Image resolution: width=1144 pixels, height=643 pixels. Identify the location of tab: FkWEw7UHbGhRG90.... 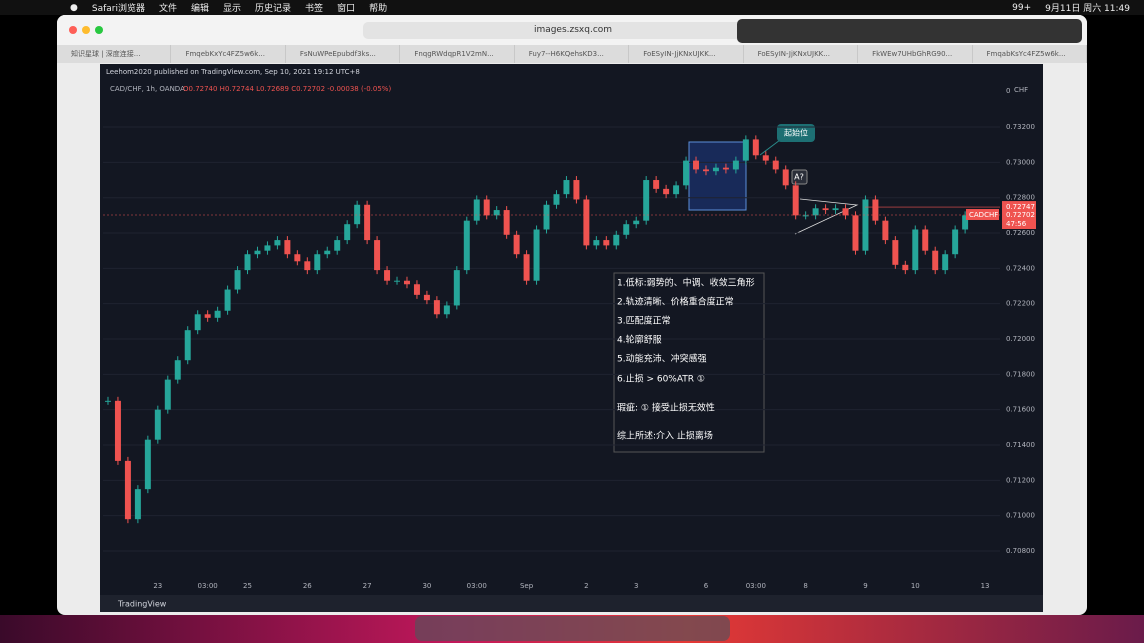
(915, 54).